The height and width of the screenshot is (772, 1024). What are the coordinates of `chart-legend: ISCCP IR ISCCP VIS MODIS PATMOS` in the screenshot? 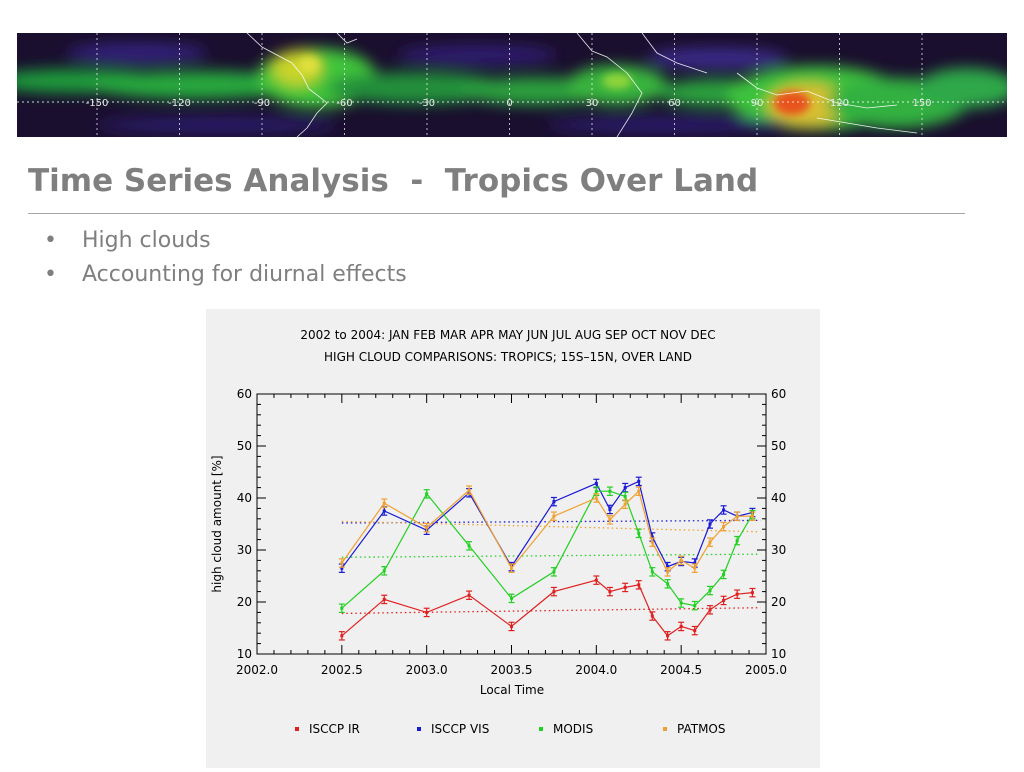 It's located at (510, 729).